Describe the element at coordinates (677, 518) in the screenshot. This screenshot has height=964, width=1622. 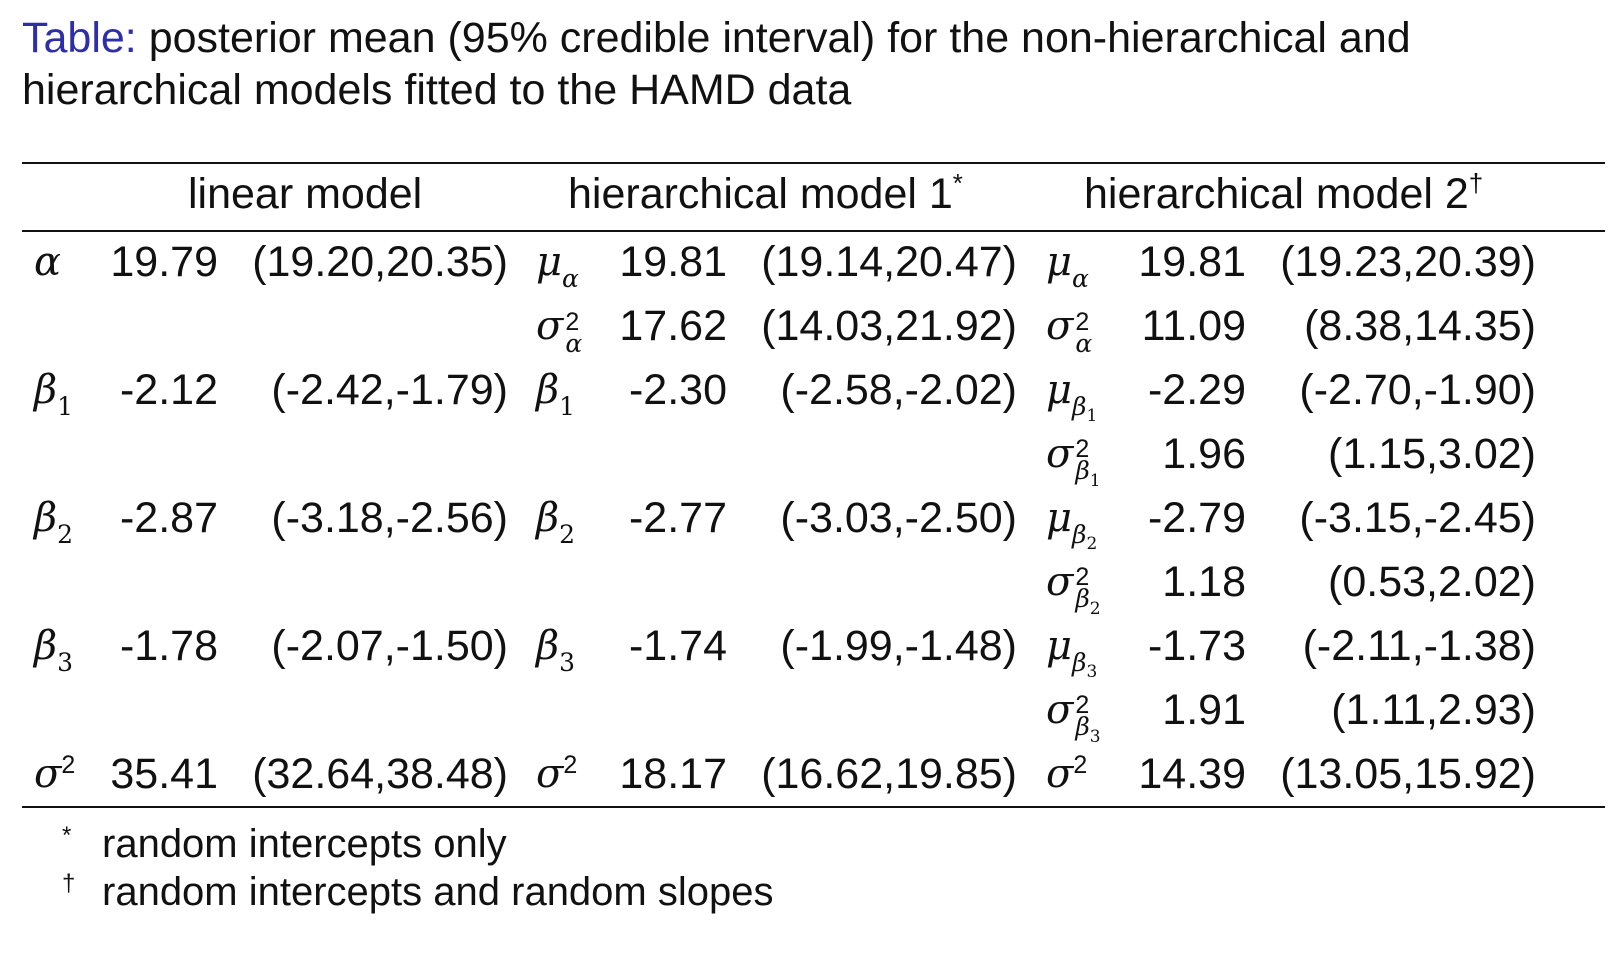
I see `cell-h1-mean: -2.77` at that location.